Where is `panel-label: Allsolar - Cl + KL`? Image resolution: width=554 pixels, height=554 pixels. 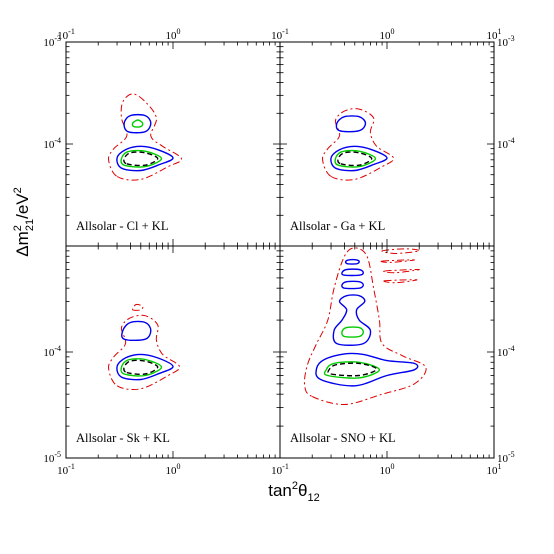 panel-label: Allsolar - Cl + KL is located at coordinates (122, 226).